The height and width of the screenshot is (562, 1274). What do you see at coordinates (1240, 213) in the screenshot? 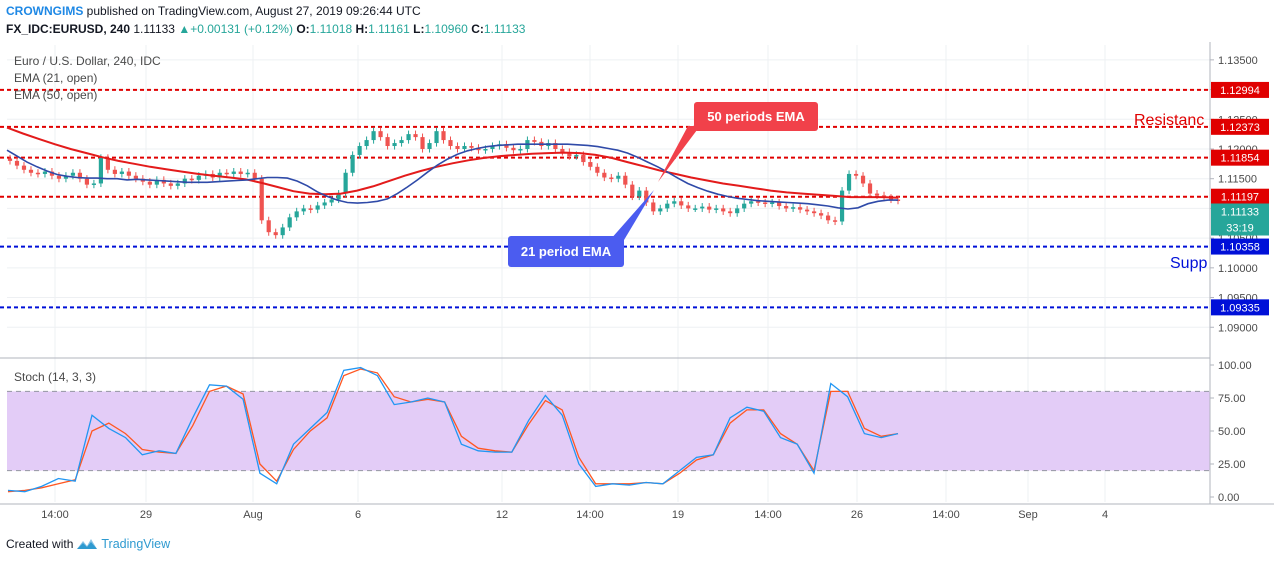
I see `current-price-tag-label: 1.11133` at bounding box center [1240, 213].